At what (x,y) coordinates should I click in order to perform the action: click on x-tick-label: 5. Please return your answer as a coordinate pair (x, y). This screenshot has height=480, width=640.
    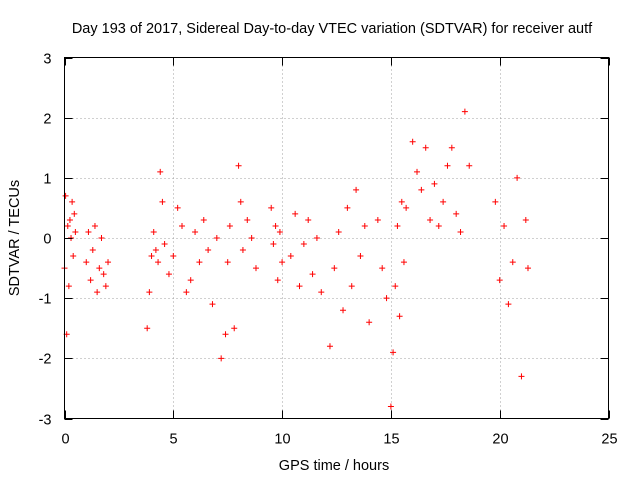
    Looking at the image, I should click on (173, 440).